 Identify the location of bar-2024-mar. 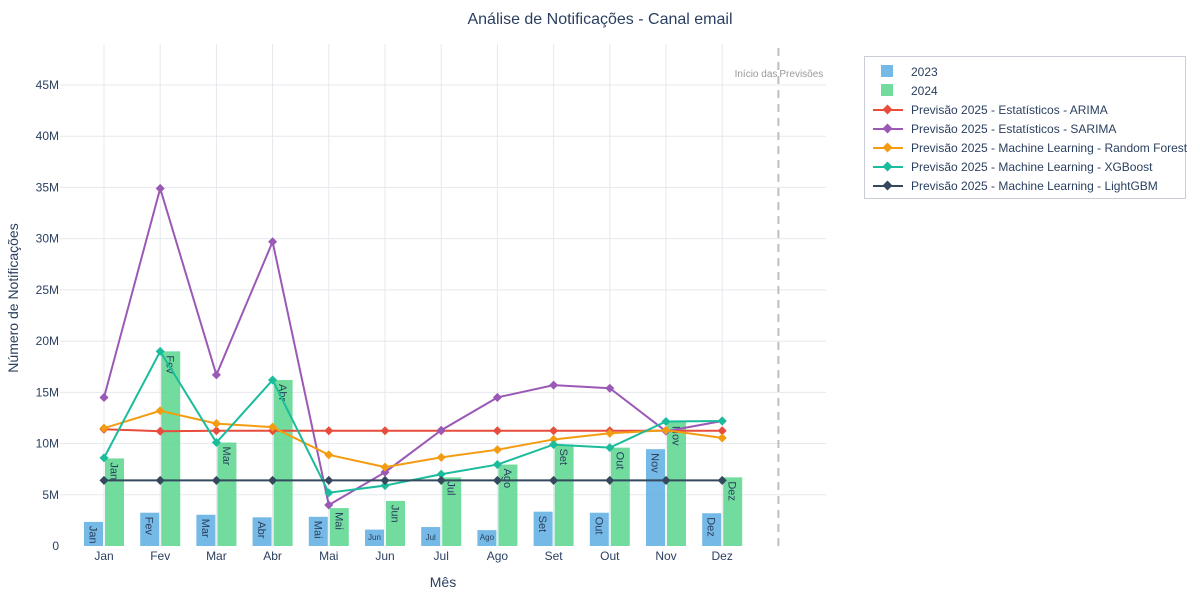
(227, 494).